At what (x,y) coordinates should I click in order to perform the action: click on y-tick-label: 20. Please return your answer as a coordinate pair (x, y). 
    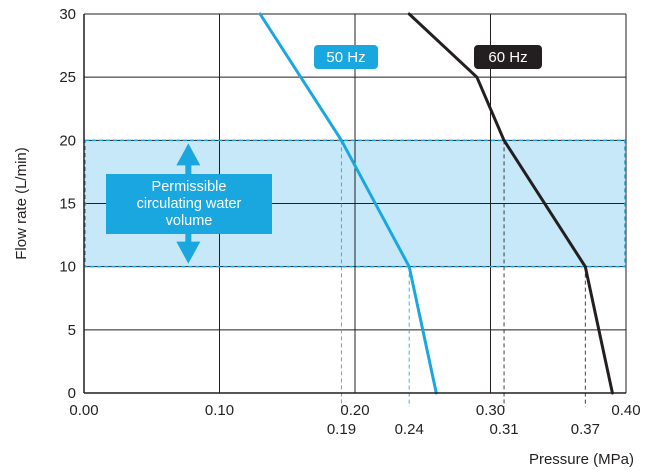
    Looking at the image, I should click on (67, 140).